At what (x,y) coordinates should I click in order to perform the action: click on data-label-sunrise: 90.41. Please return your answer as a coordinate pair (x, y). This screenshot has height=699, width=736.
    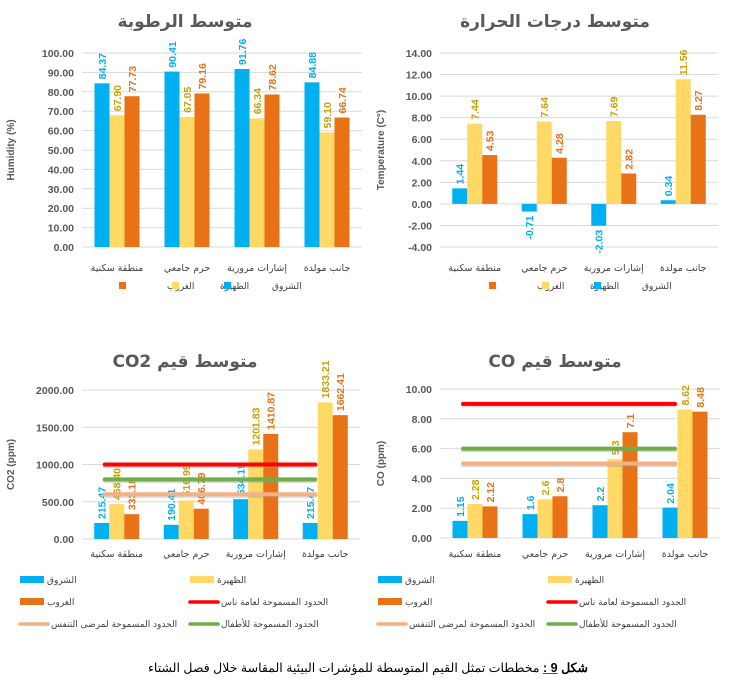
    Looking at the image, I should click on (173, 54).